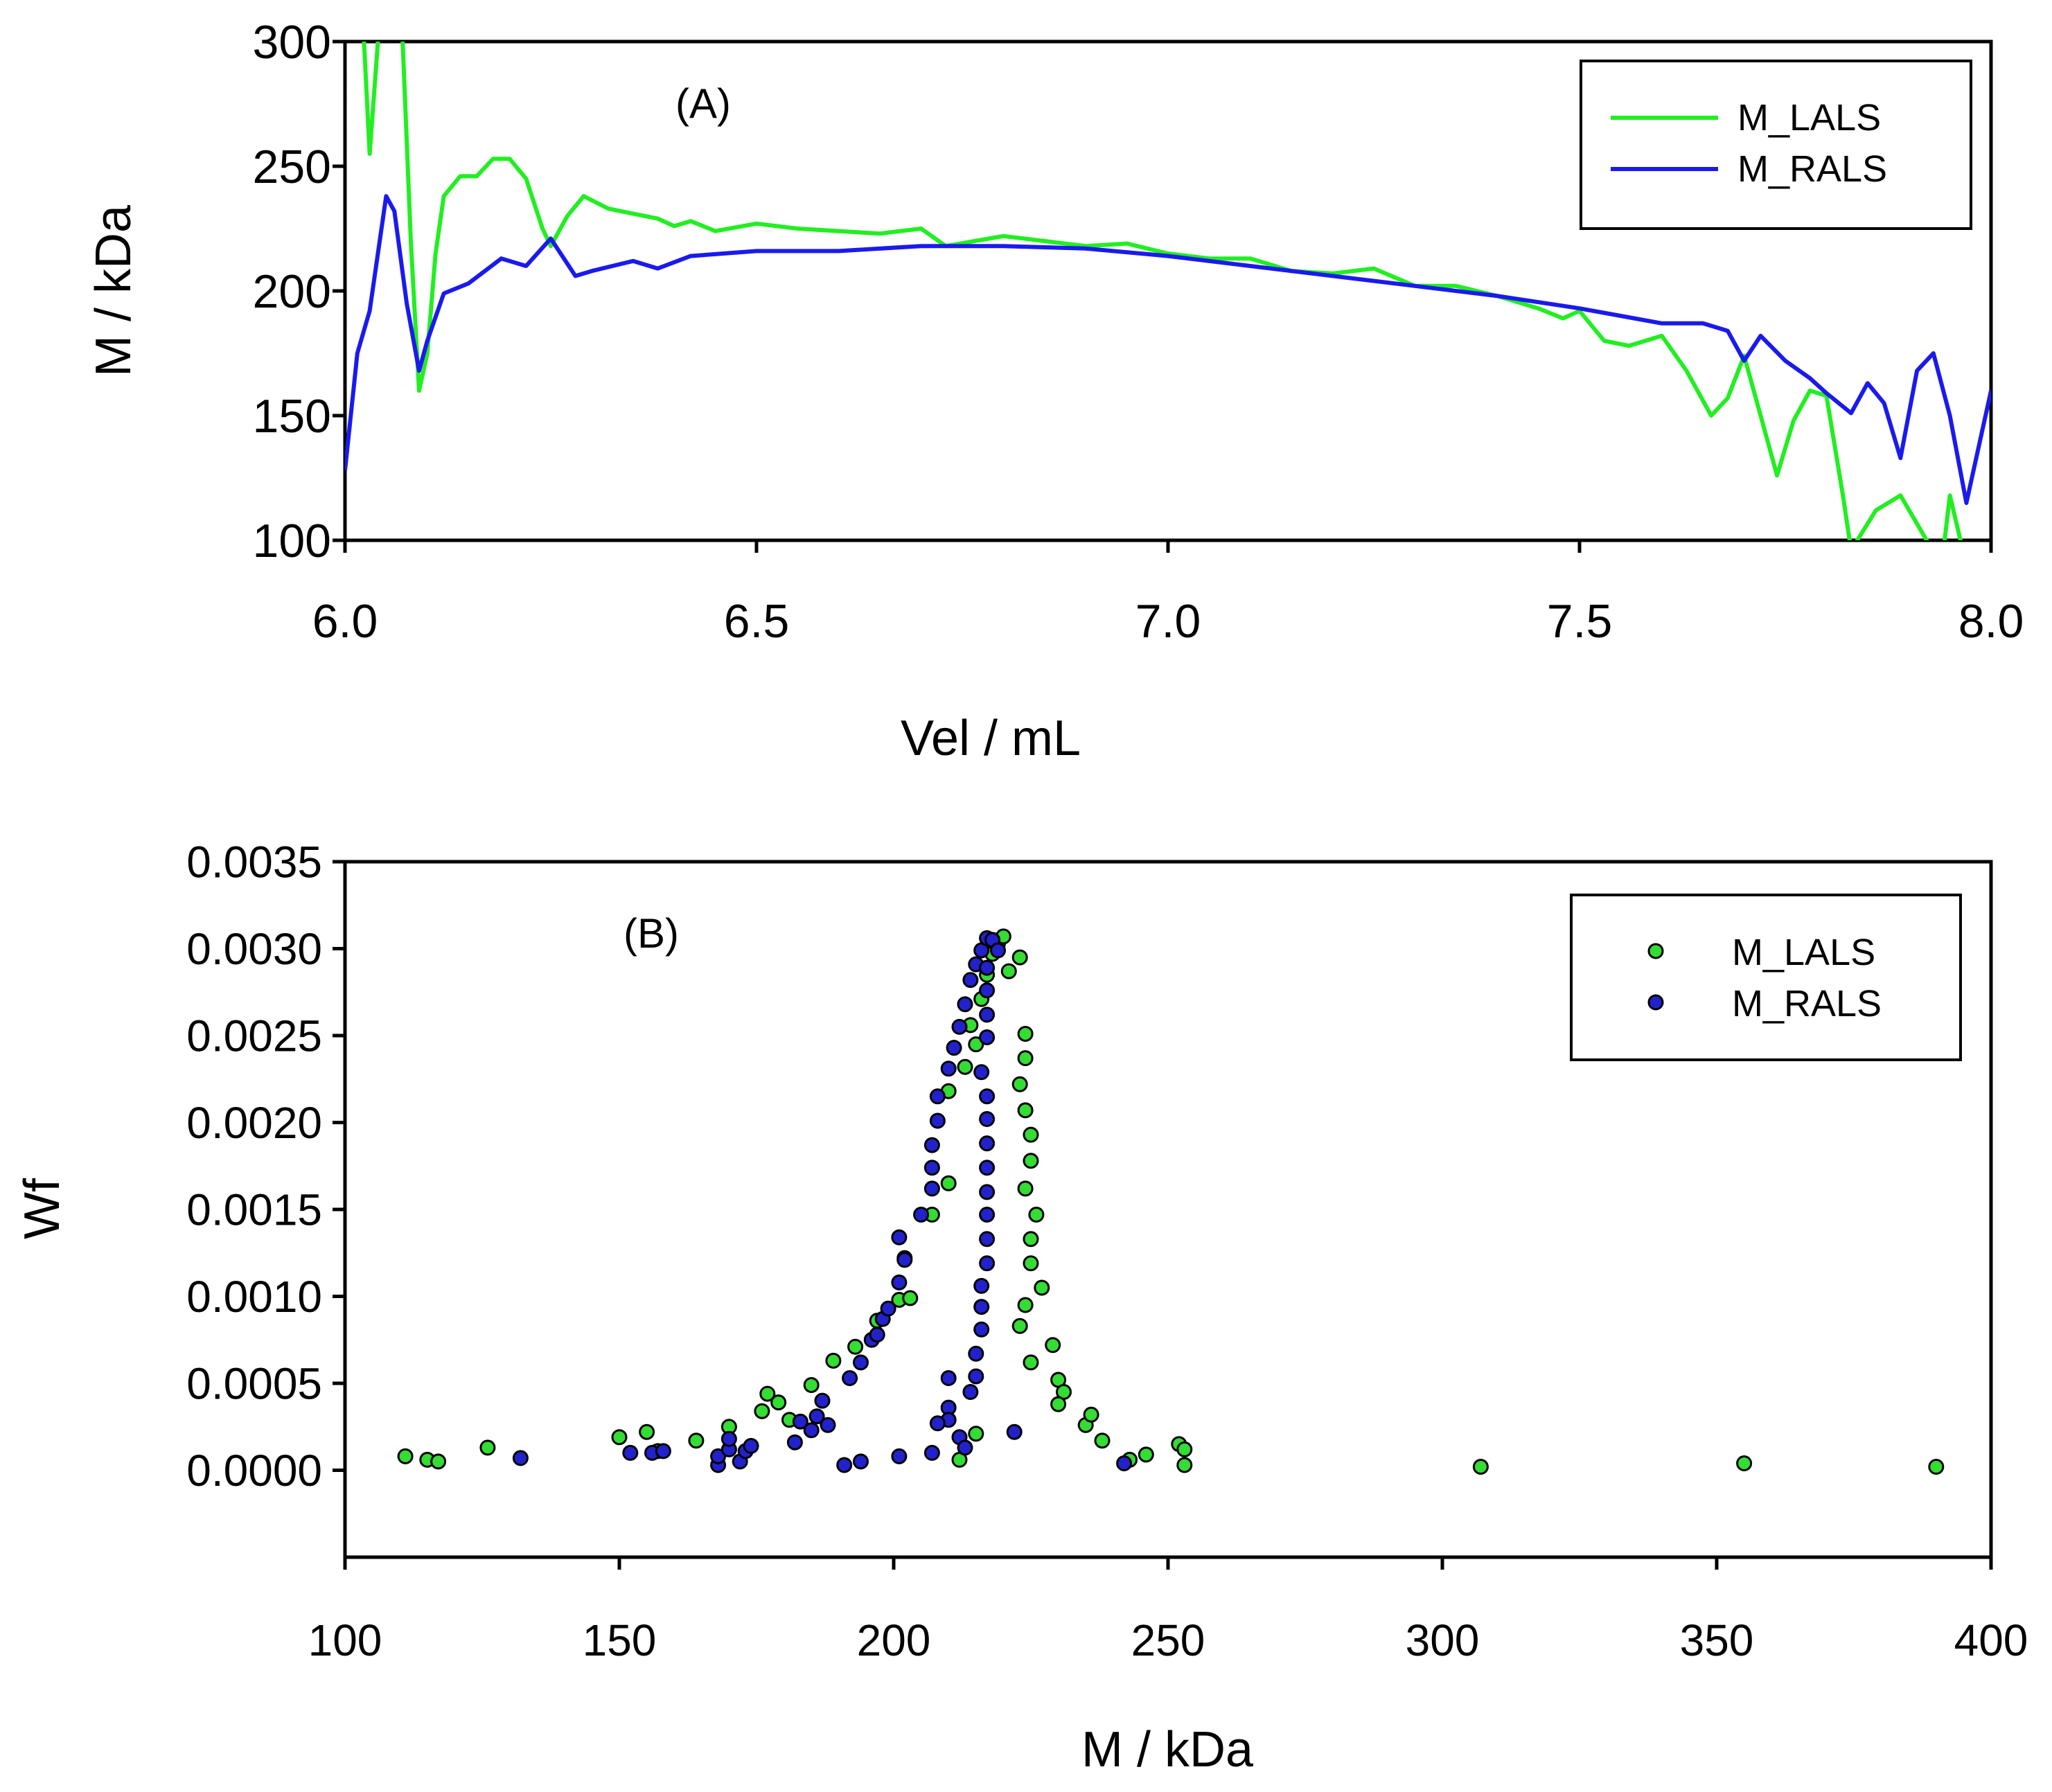  I want to click on panel-a-y-axis-title: M / kDa, so click(113, 290).